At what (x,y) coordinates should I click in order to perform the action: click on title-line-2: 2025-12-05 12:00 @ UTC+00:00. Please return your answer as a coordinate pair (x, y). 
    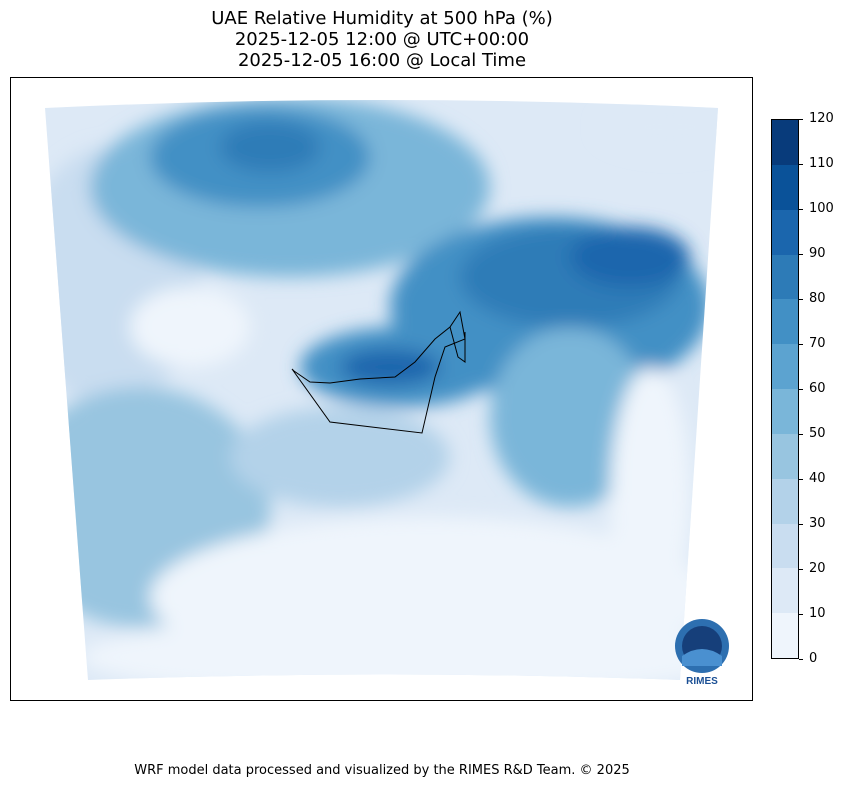
    Looking at the image, I should click on (382, 39).